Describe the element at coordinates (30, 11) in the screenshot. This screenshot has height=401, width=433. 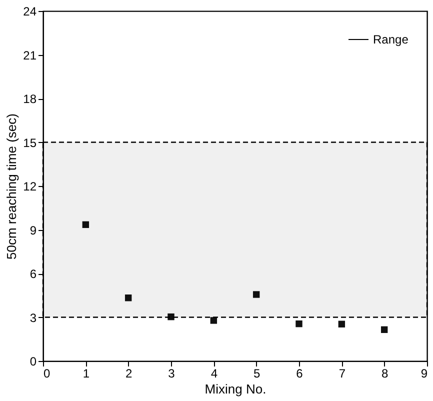
I see `y-tick-label: 24` at that location.